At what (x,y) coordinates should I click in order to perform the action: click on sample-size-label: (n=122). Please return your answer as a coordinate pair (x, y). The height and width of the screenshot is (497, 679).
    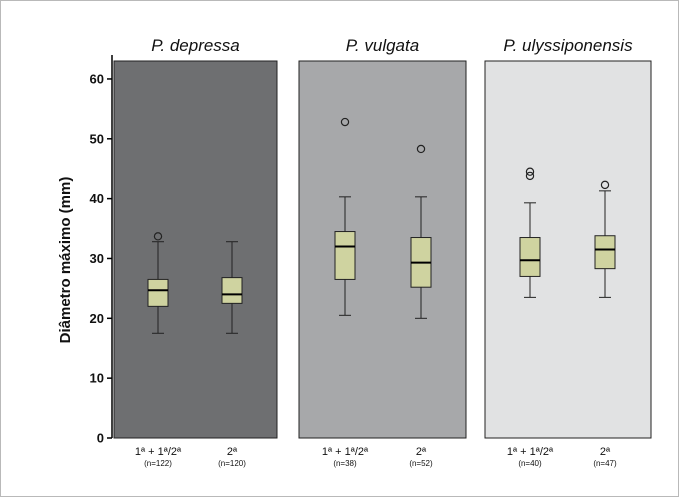
    Looking at the image, I should click on (158, 463).